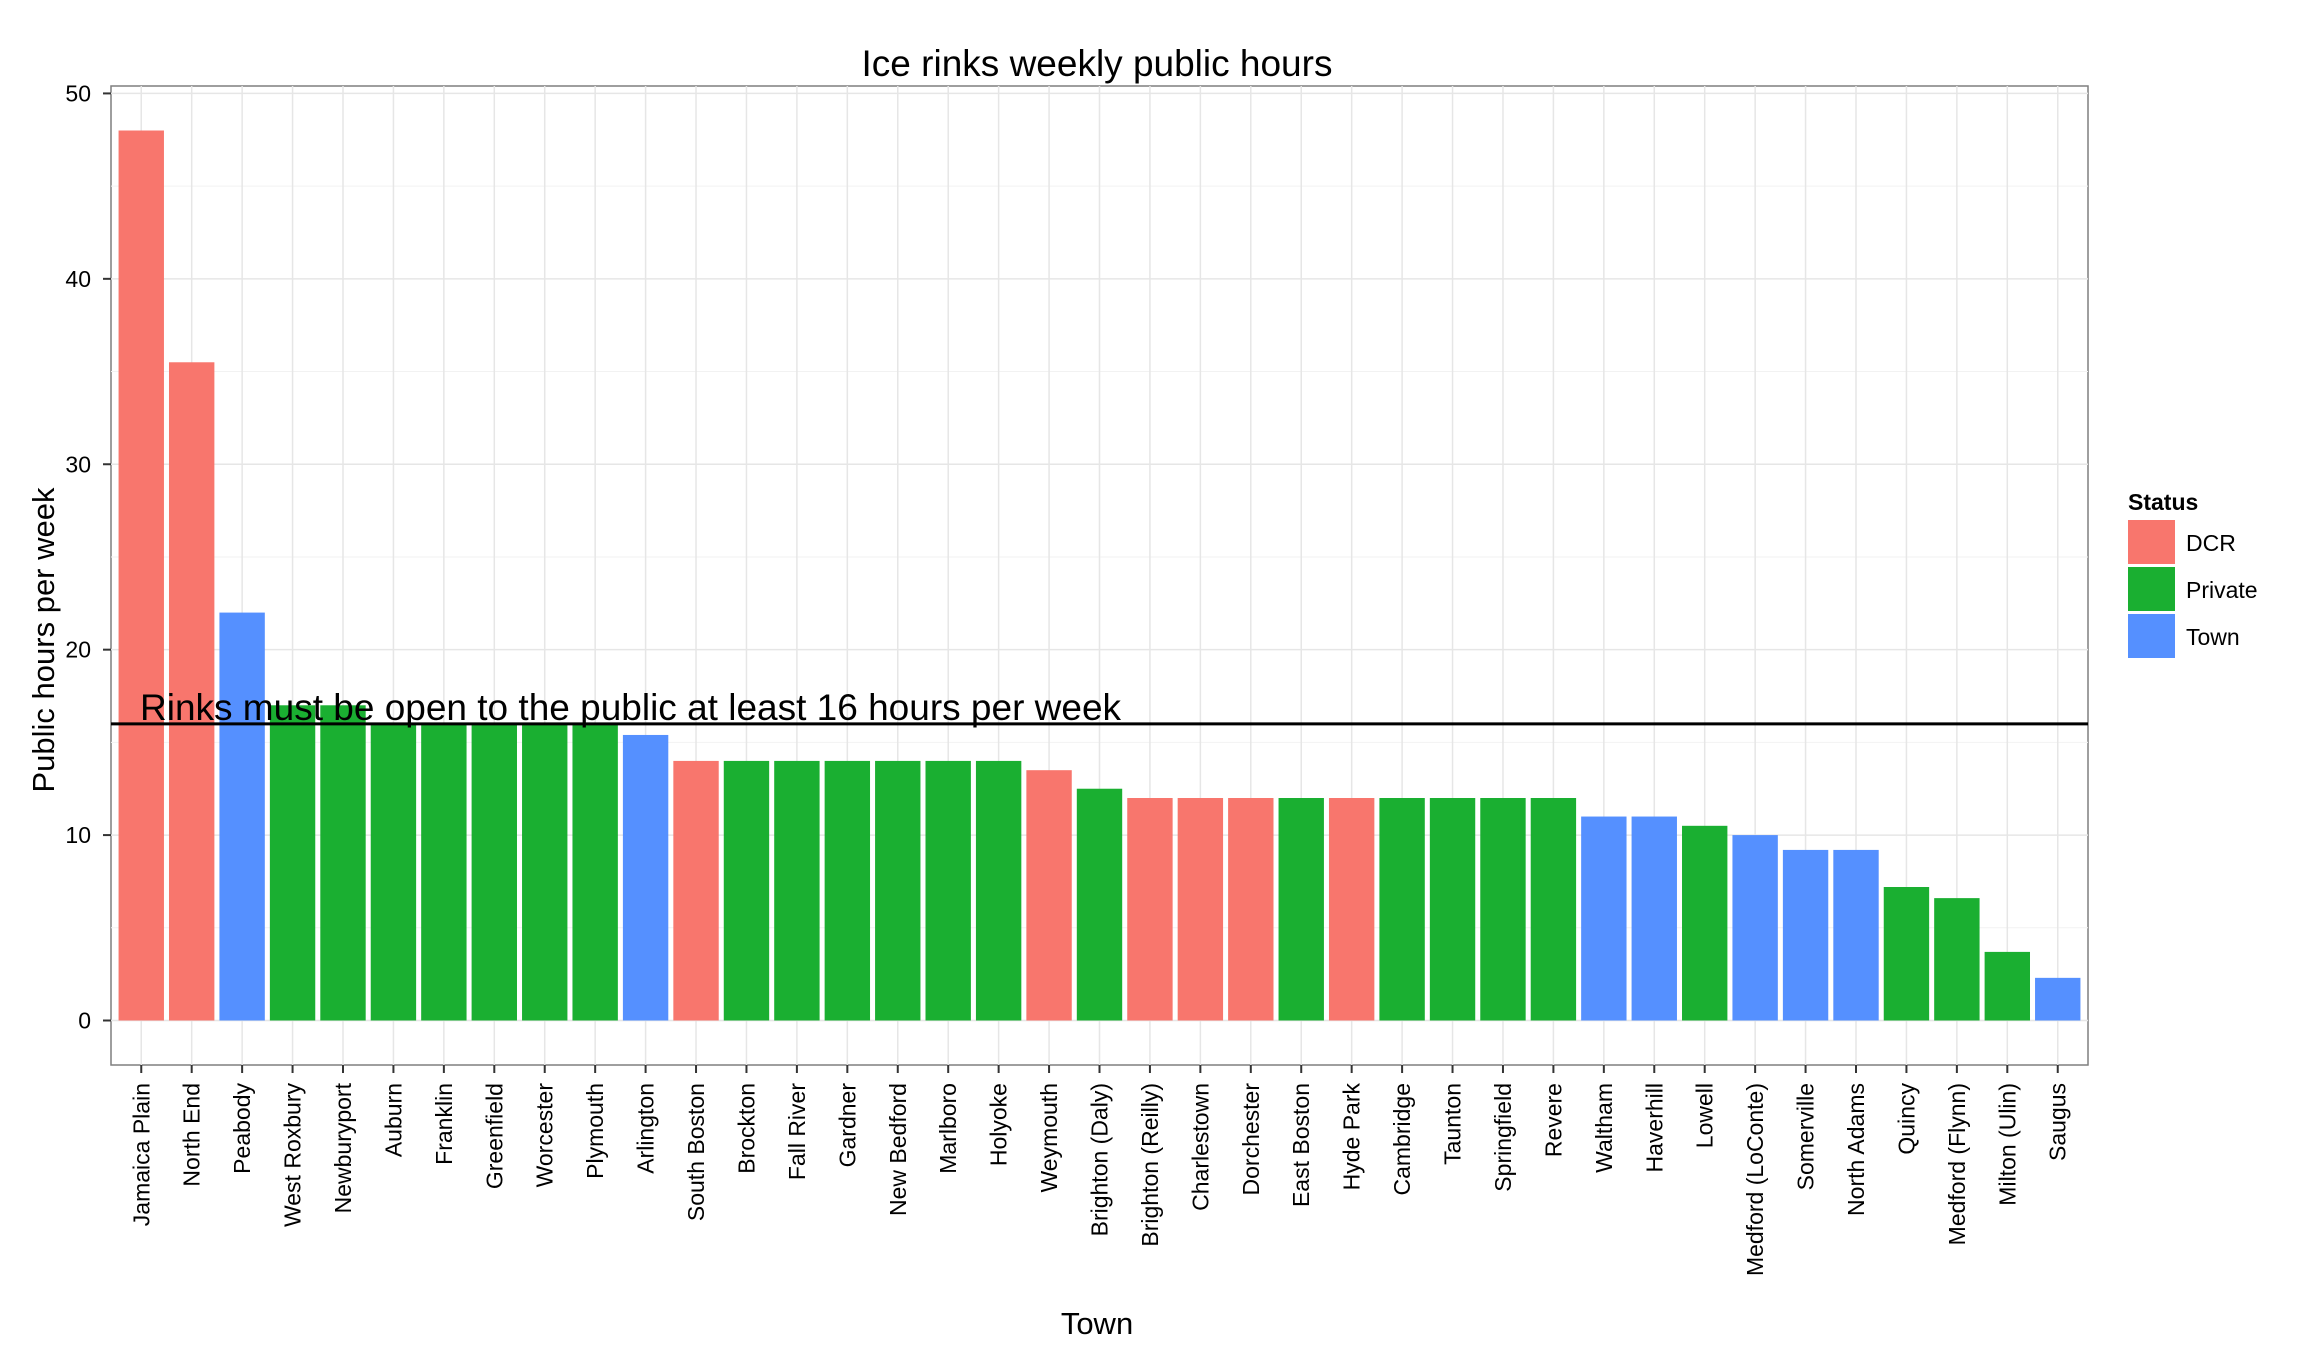  Describe the element at coordinates (847, 1125) in the screenshot. I see `x-tick-label: Gardner` at that location.